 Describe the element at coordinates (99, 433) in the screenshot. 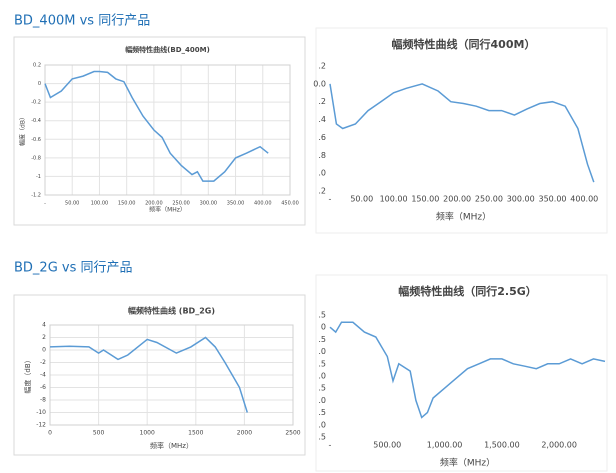

I see `x-tick-label: 500` at that location.